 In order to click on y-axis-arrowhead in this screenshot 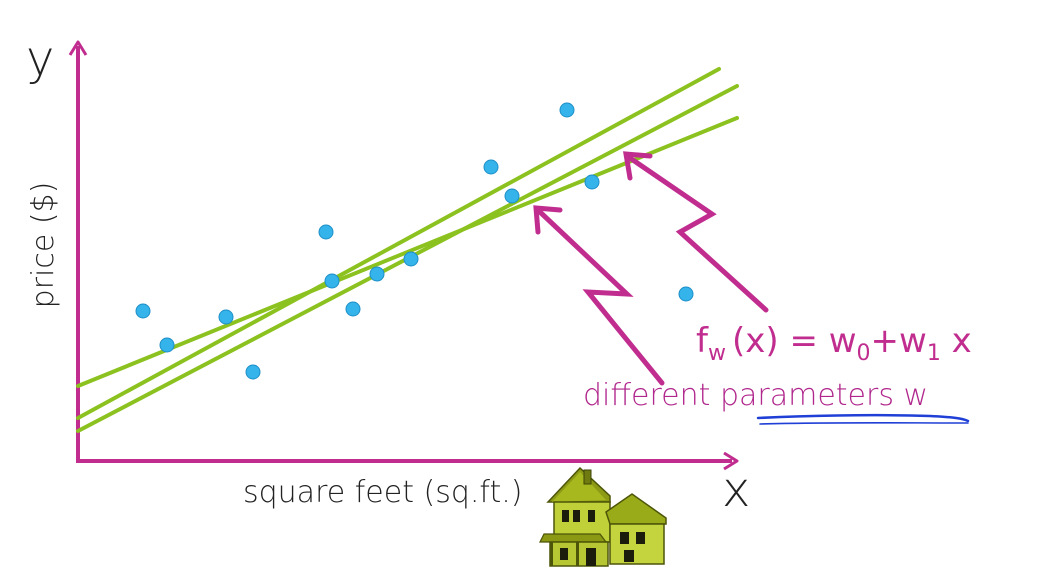, I will do `click(78, 48)`.